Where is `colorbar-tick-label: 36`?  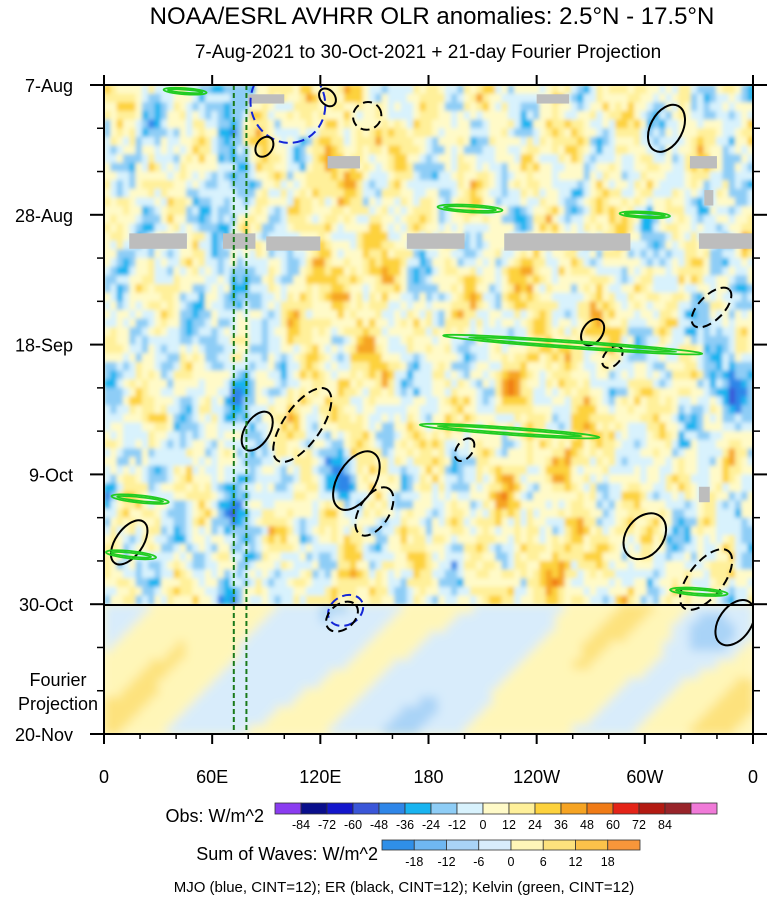
colorbar-tick-label: 36 is located at coordinates (561, 825).